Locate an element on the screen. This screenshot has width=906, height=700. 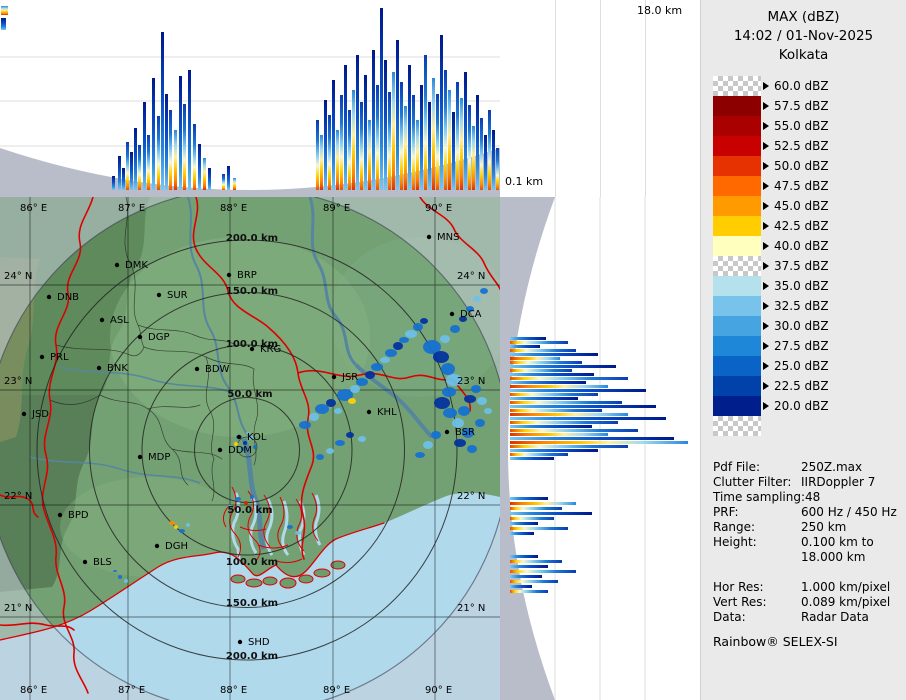
range-ring-label: 200.0 km is located at coordinates (252, 656).